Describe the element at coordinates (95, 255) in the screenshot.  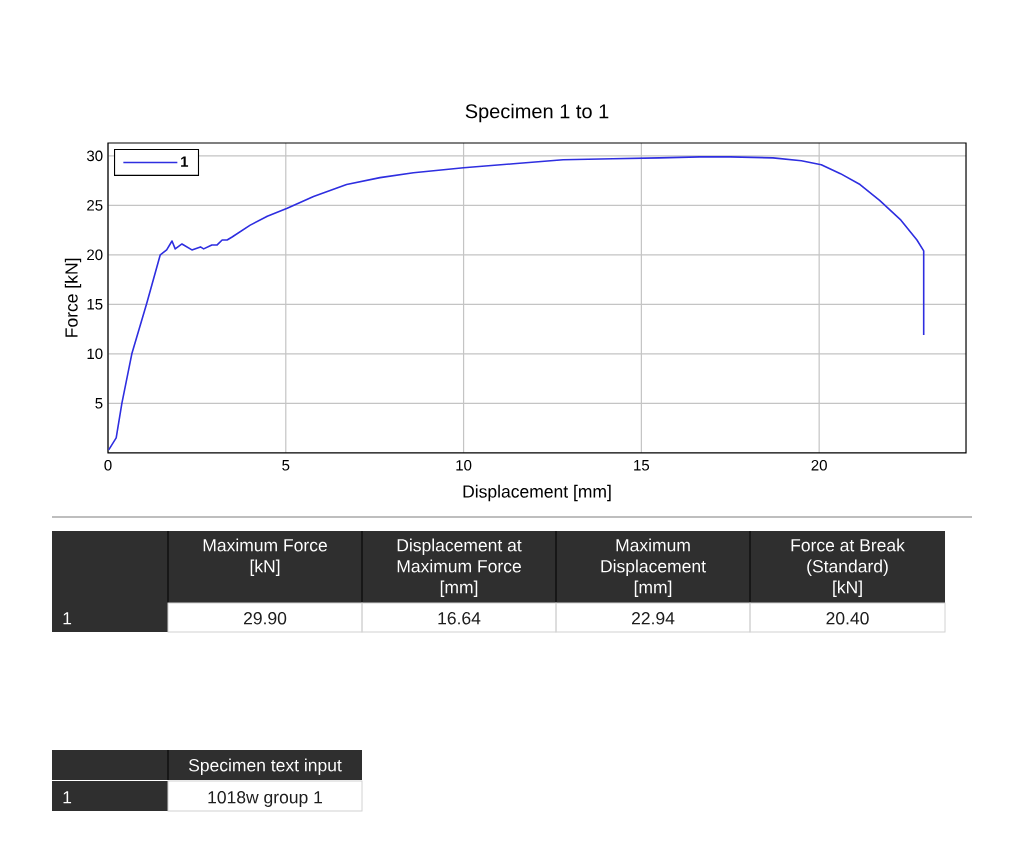
I see `y-tick-label: 20` at that location.